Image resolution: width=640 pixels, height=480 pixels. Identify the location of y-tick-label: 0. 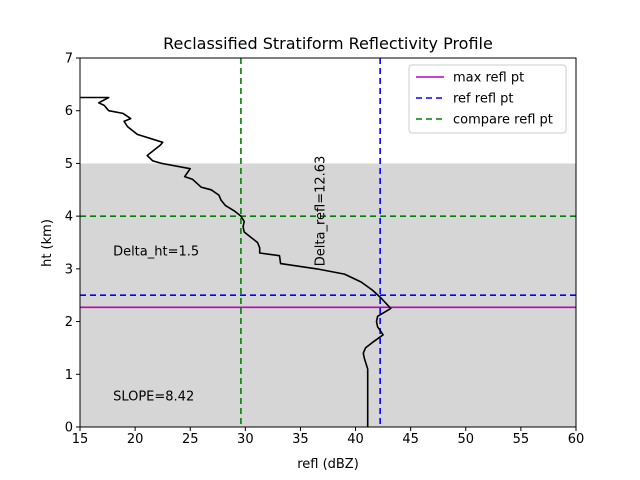
(69, 428).